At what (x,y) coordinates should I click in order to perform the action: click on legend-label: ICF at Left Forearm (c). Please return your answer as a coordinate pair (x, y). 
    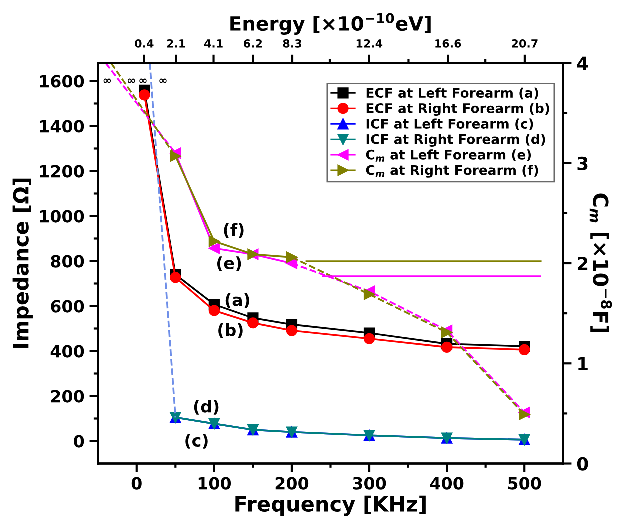
    Looking at the image, I should click on (450, 124).